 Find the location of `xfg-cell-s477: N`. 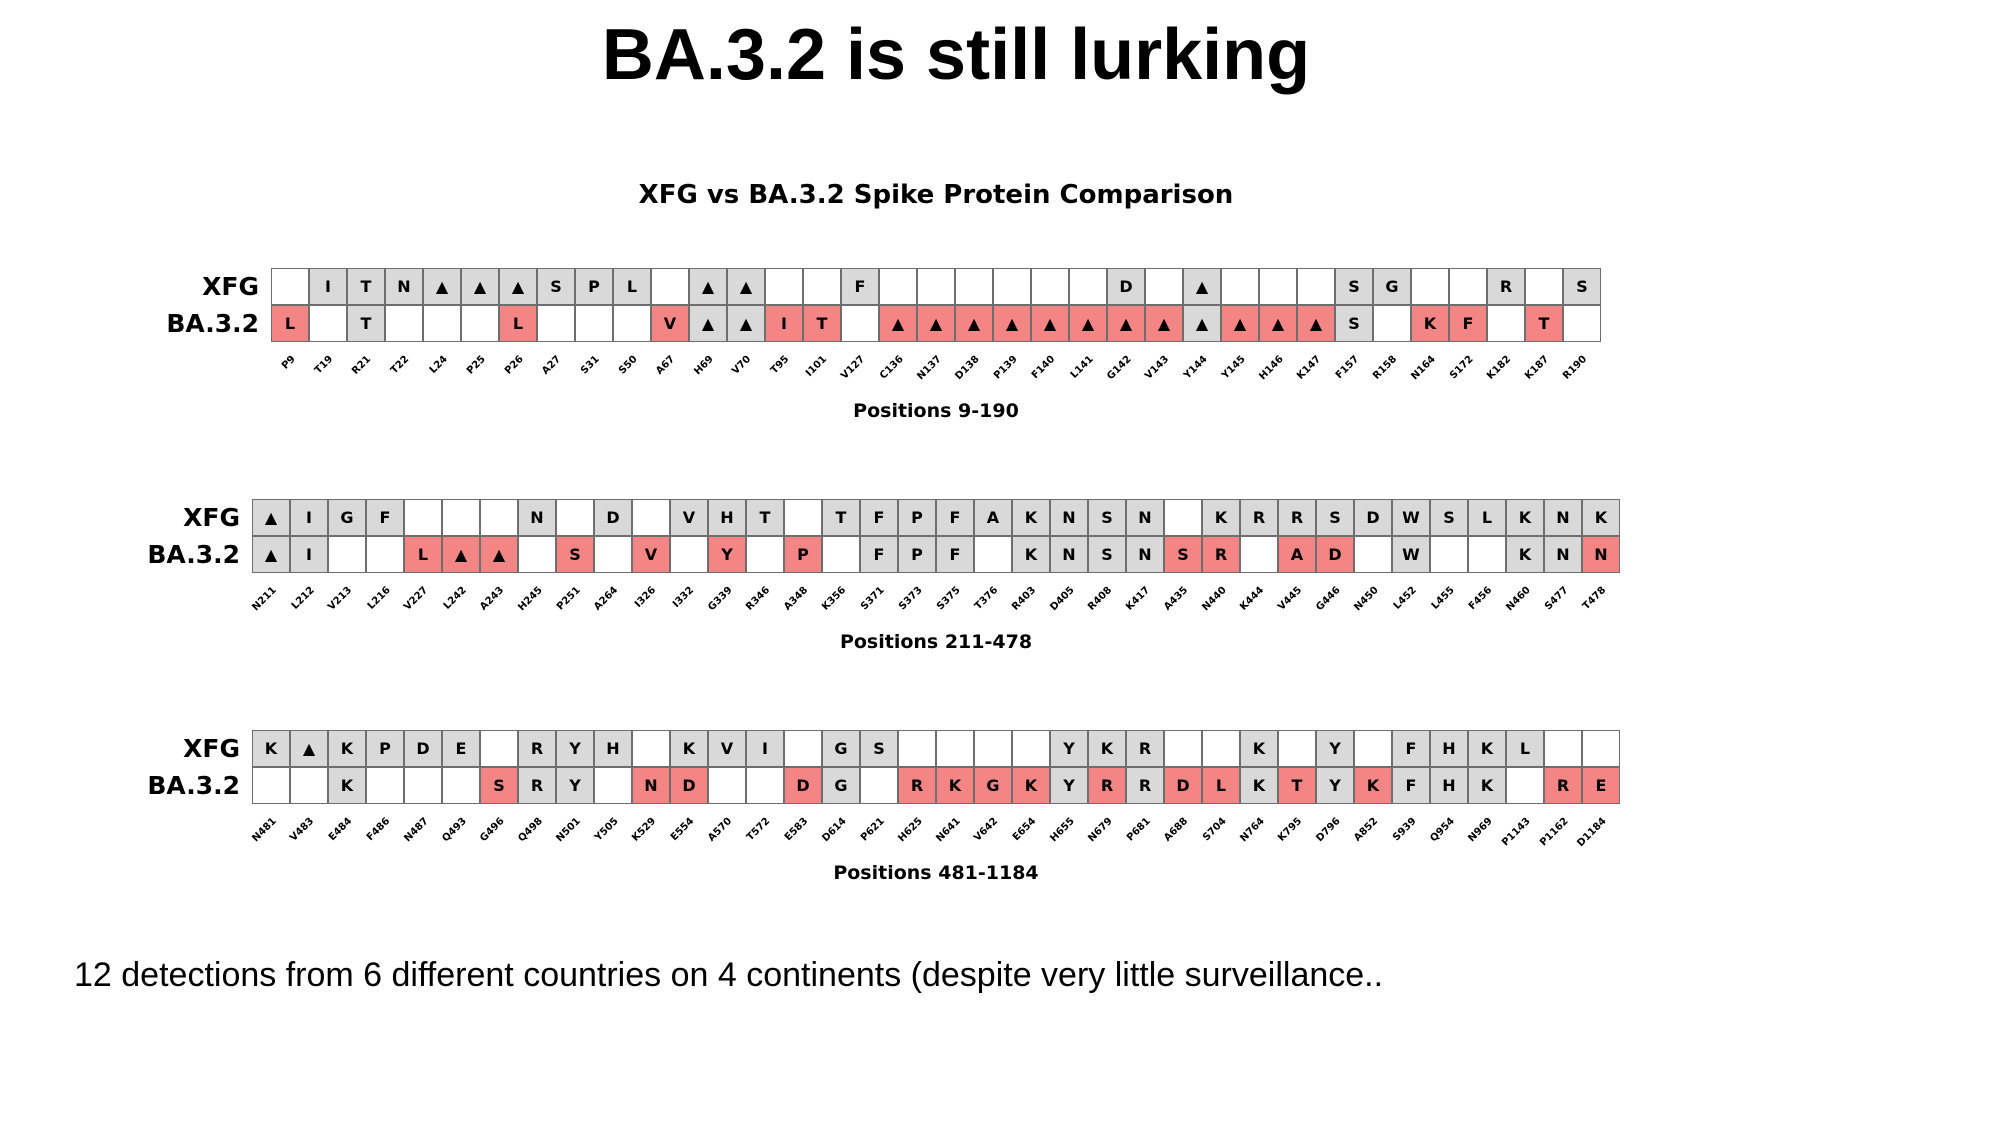

xfg-cell-s477: N is located at coordinates (1563, 517).